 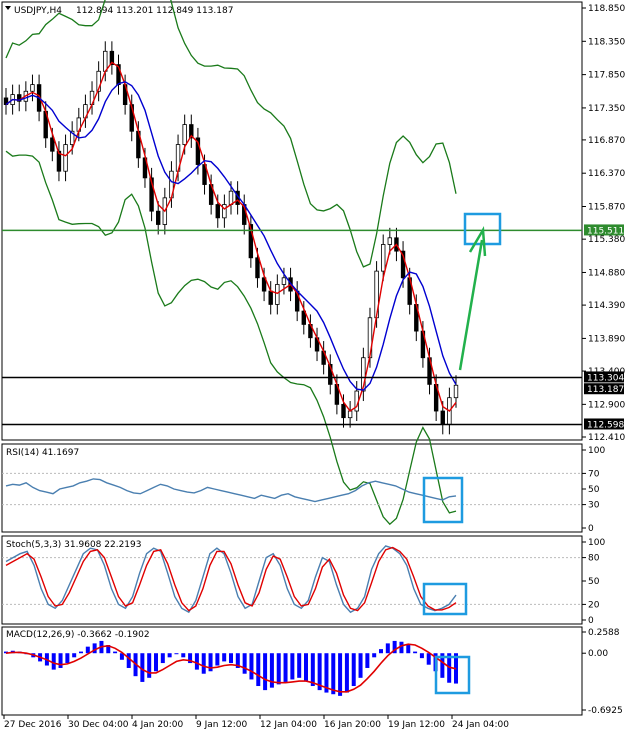 I want to click on price-tick-label: 116.870, so click(x=606, y=141).